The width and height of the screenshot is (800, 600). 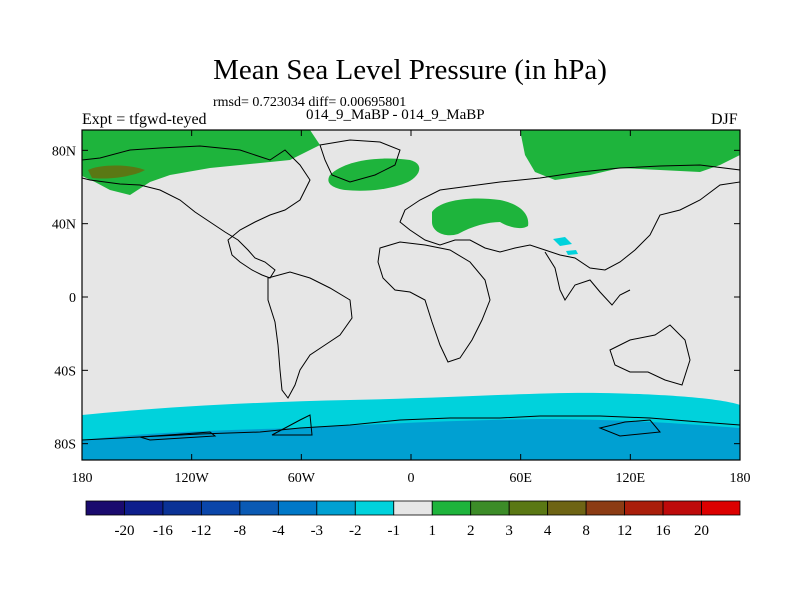 I want to click on lon-tick-label: 60W, so click(x=302, y=478).